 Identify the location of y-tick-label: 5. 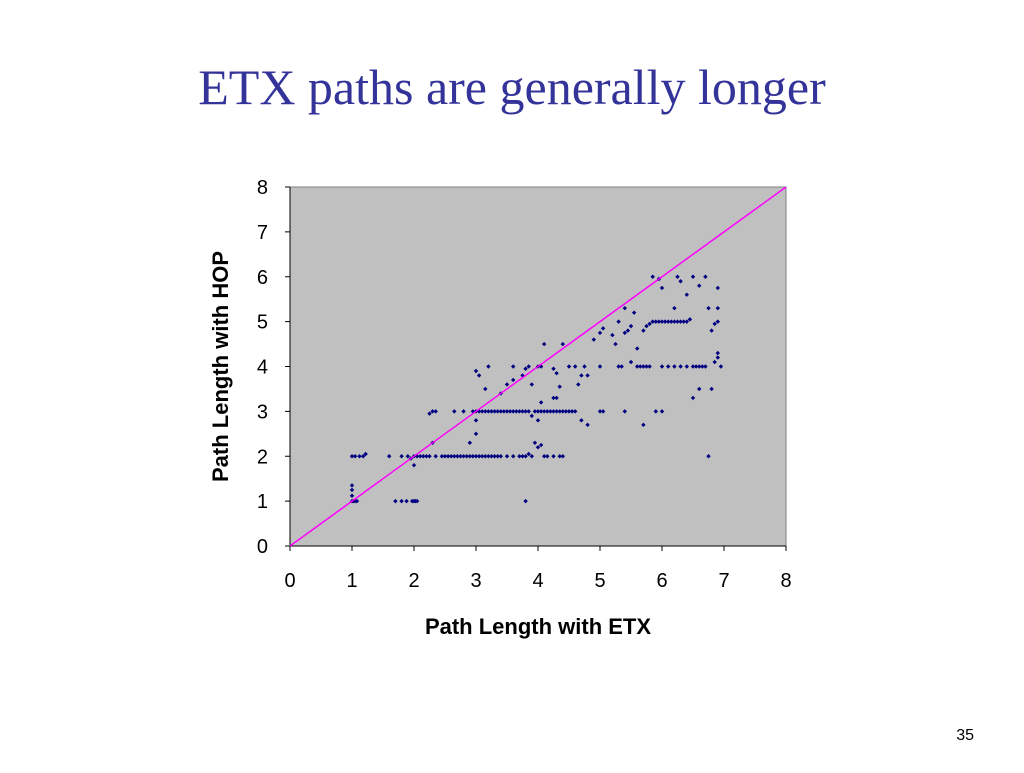
(262, 323).